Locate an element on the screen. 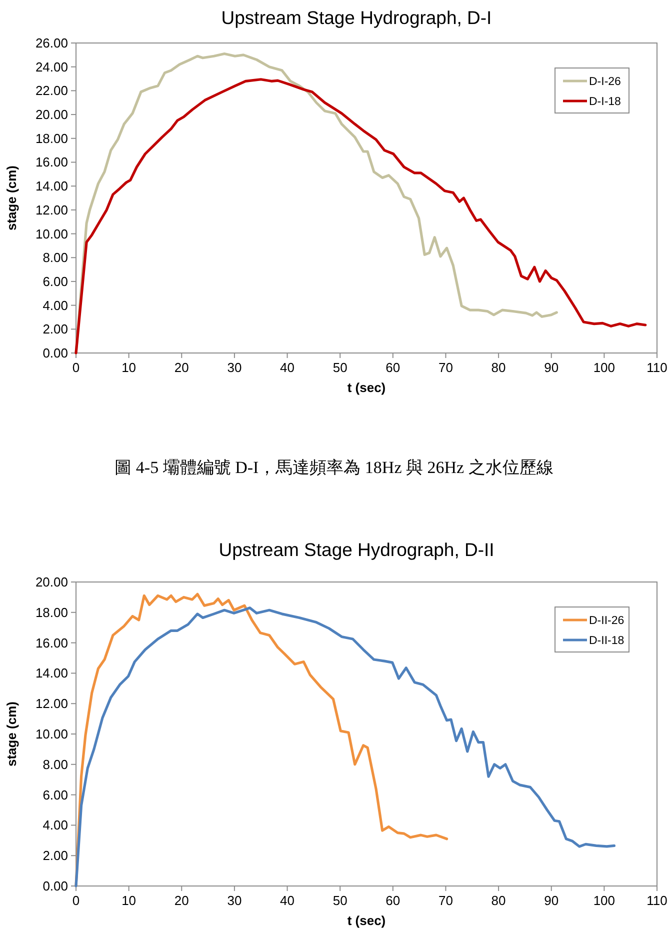 The image size is (669, 936). legend-label: D-II-18 is located at coordinates (606, 641).